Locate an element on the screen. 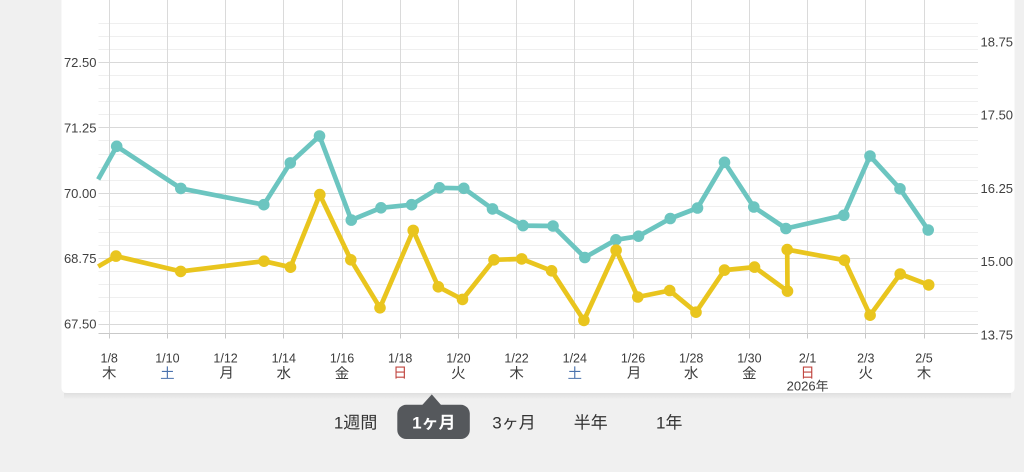 This screenshot has width=1024, height=472. svg-text: 1/28 is located at coordinates (691, 359).